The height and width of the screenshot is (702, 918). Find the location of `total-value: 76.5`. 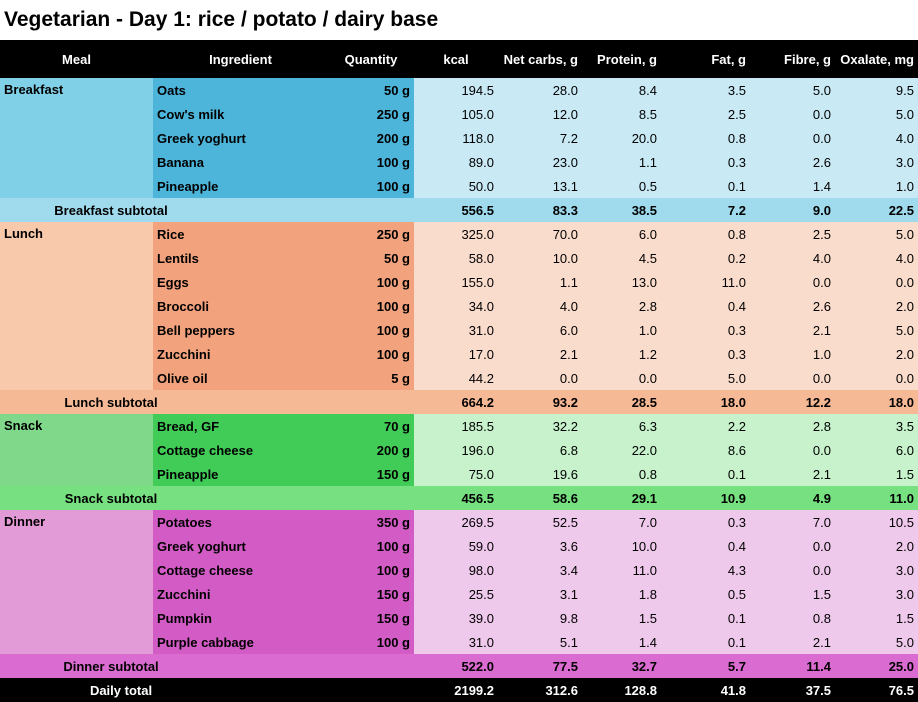

total-value: 76.5 is located at coordinates (876, 690).